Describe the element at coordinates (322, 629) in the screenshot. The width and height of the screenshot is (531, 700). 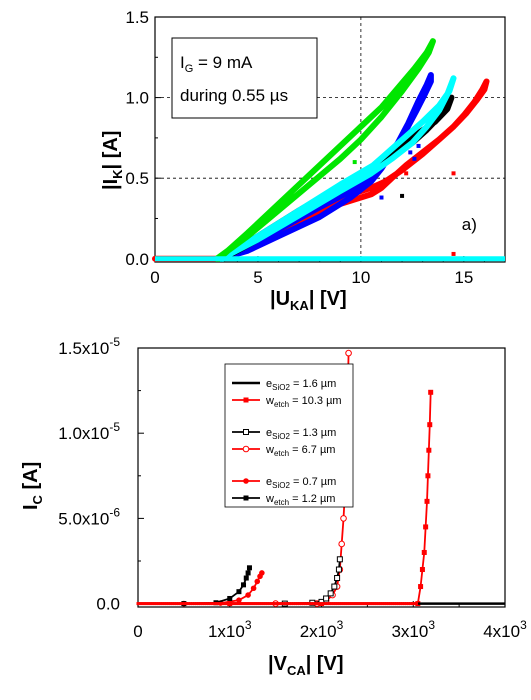
I see `chart-b-x-tick-label: 2x10³` at that location.